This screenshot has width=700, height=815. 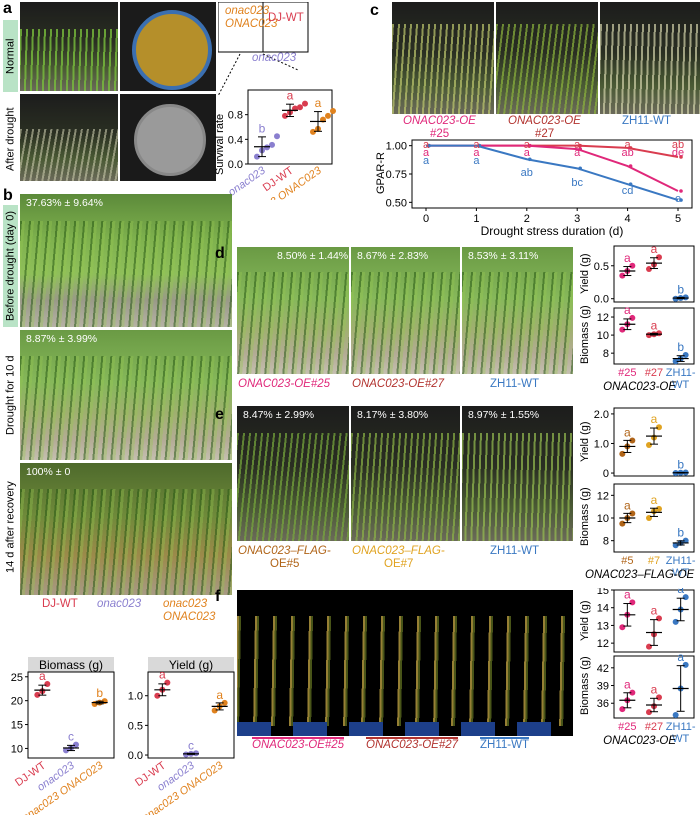 I want to click on sidebar-before-drought: Before drought (day 0), so click(x=10, y=266).